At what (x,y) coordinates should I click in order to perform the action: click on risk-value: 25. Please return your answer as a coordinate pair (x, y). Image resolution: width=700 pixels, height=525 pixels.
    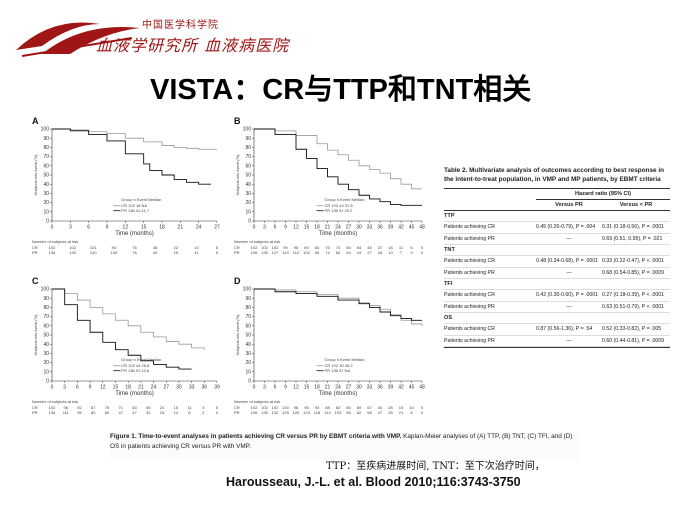
    Looking at the image, I should click on (176, 252).